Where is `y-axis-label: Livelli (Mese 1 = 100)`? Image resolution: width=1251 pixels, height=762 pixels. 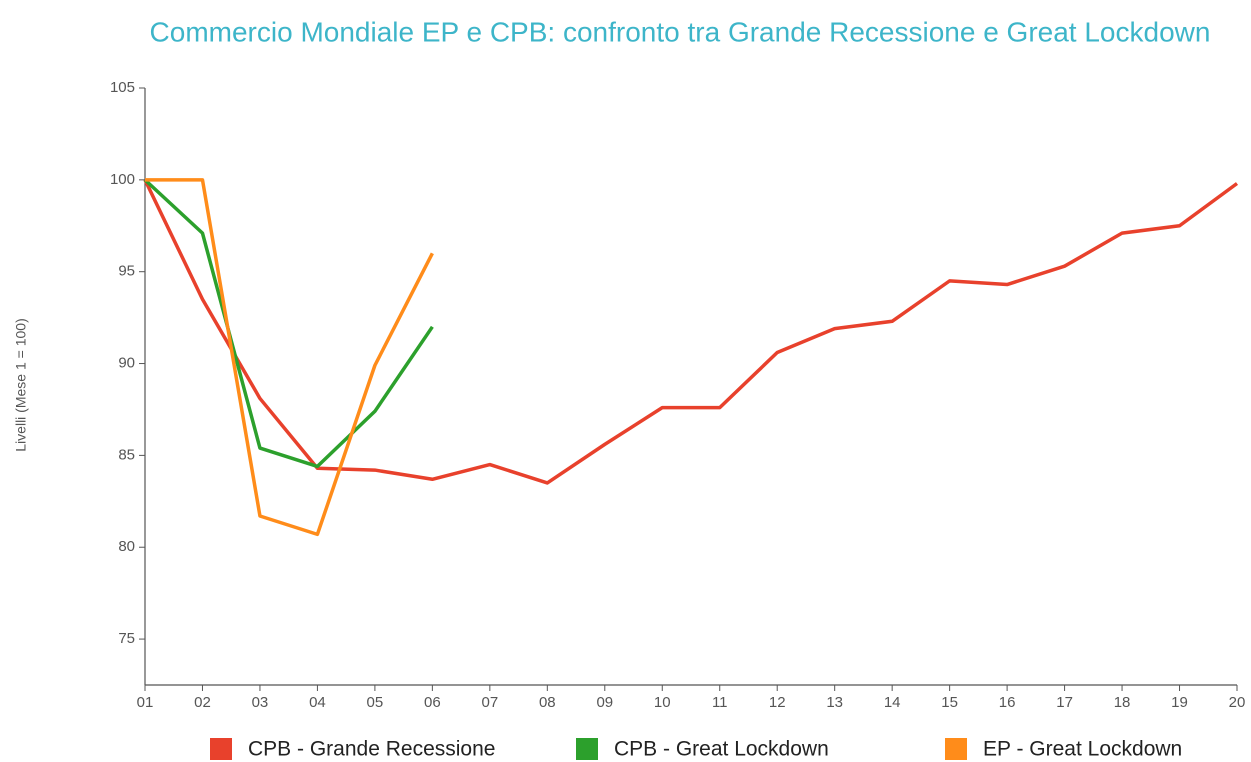
y-axis-label: Livelli (Mese 1 = 100) is located at coordinates (21, 384).